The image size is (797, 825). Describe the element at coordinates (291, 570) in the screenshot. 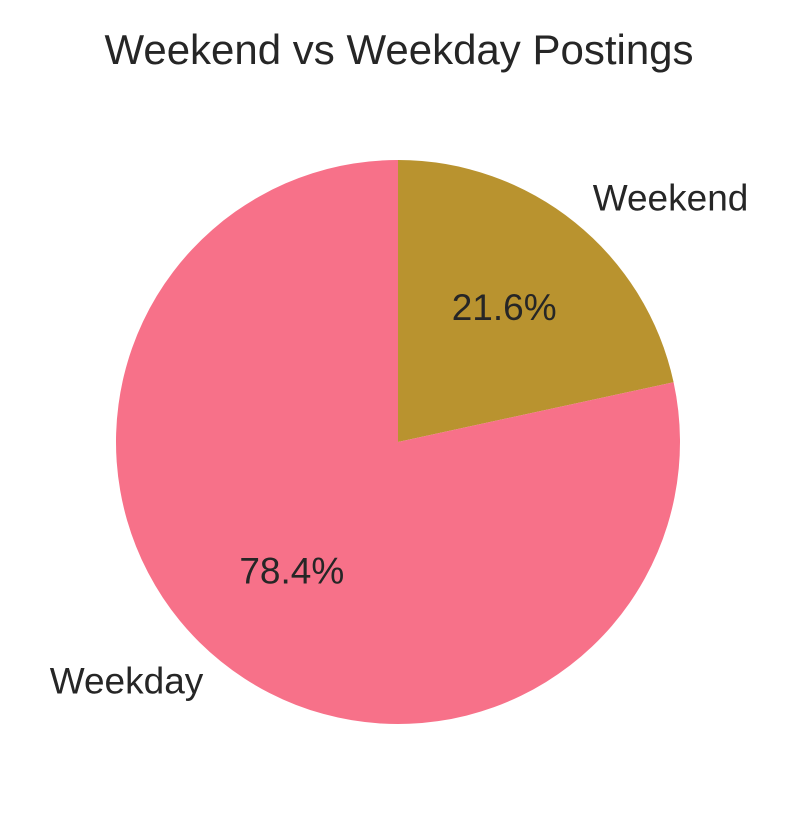

I see `slice-pct-label-weekday: 78.4%` at that location.